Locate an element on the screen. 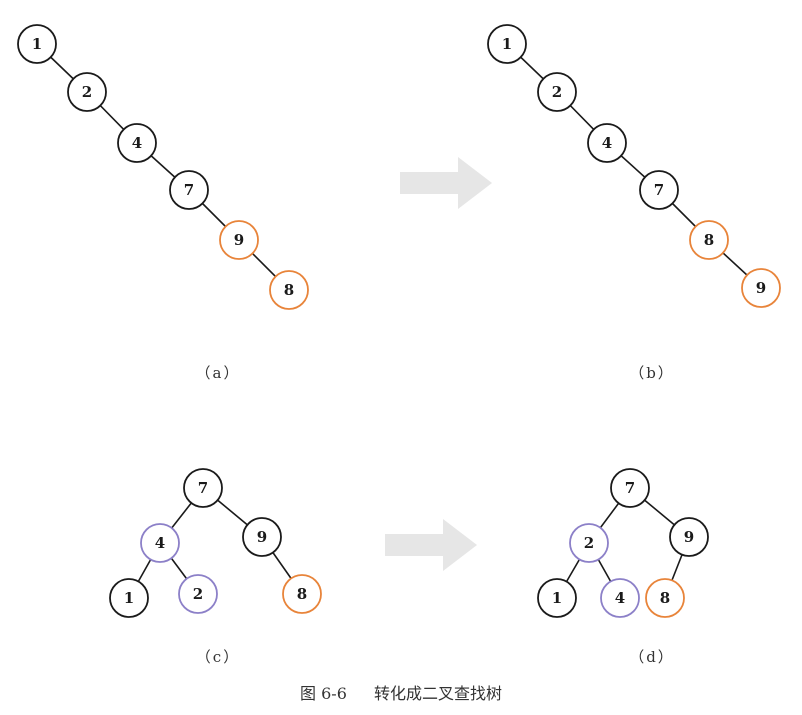 The width and height of the screenshot is (802, 715). node-c-2: 2 is located at coordinates (198, 594).